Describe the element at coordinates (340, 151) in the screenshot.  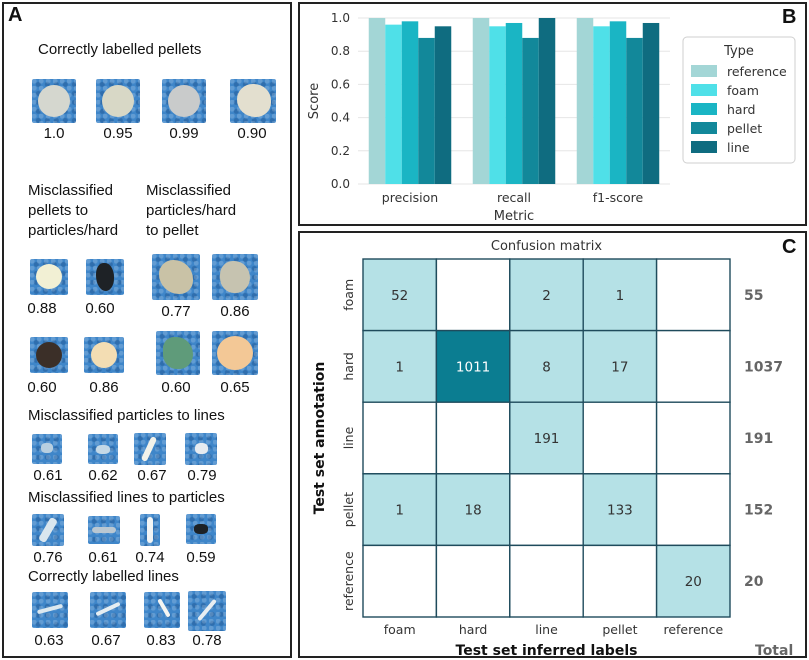
I see `y-tick-label: 0.2` at that location.